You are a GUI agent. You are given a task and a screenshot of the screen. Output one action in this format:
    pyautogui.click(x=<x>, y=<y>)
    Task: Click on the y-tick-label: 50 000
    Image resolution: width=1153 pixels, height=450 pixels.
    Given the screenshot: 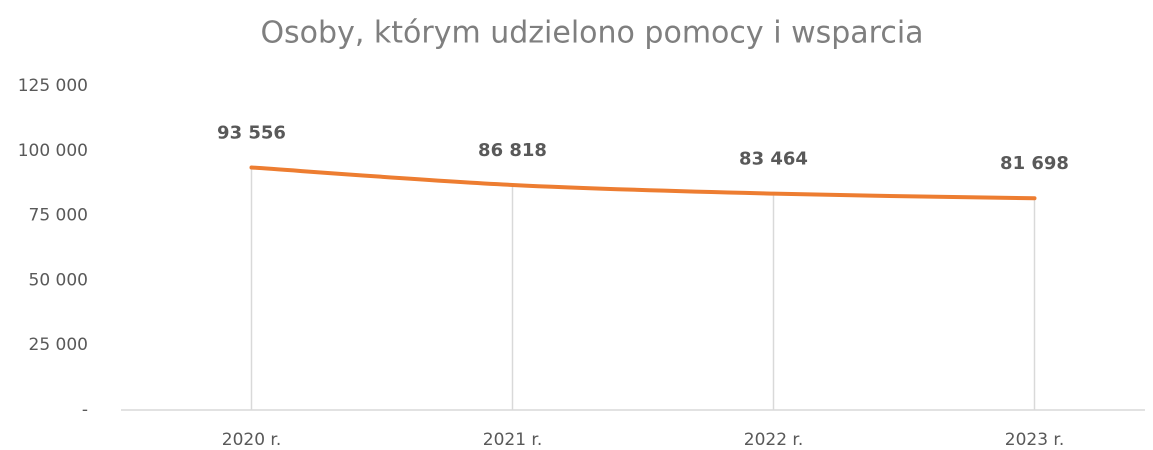 What is the action you would take?
    pyautogui.click(x=58, y=280)
    